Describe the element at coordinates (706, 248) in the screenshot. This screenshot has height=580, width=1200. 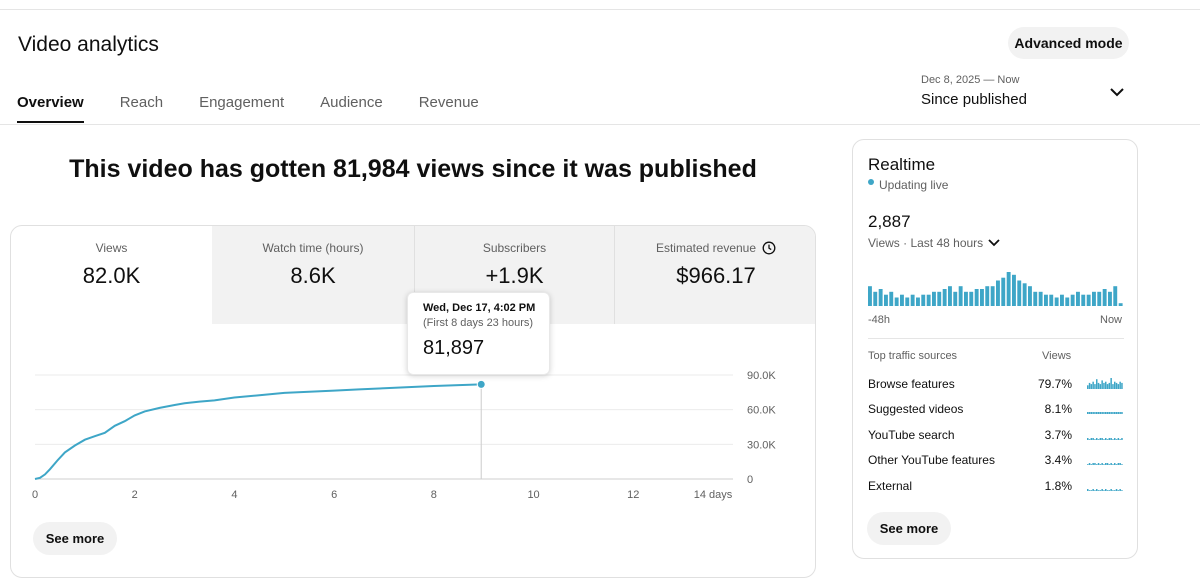
I see `metric-label: Estimated revenue` at that location.